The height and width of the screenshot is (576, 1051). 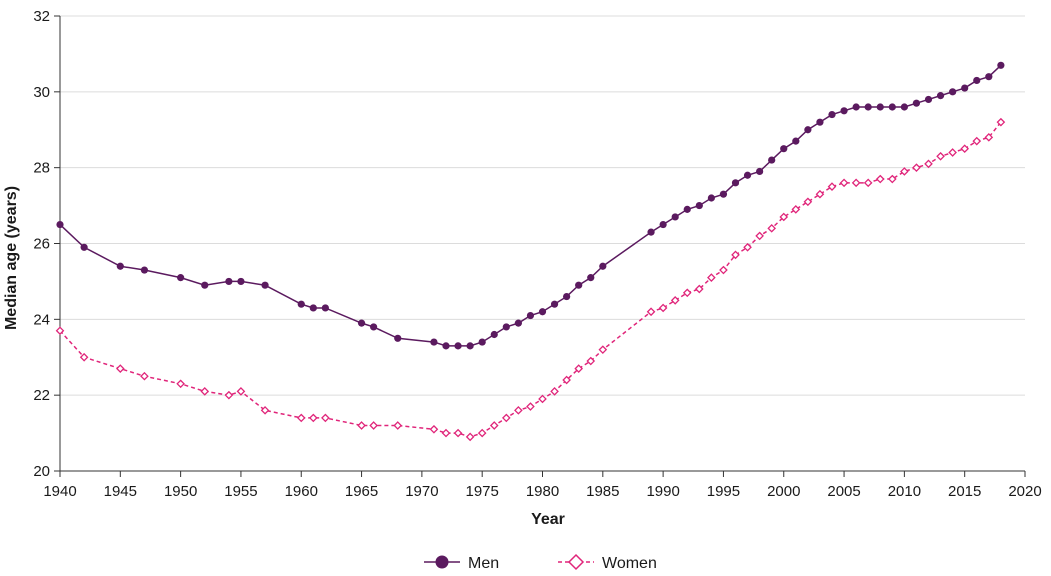 I want to click on y-axis-title: Median age (years), so click(x=11, y=258).